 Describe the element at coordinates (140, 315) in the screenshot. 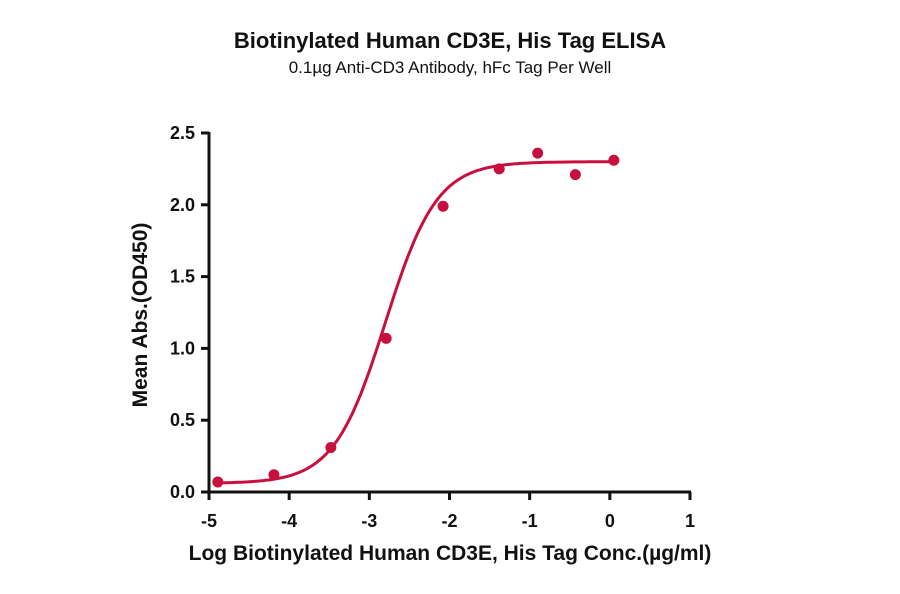

I see `y-axis-label: Mean Abs.(OD450)` at that location.